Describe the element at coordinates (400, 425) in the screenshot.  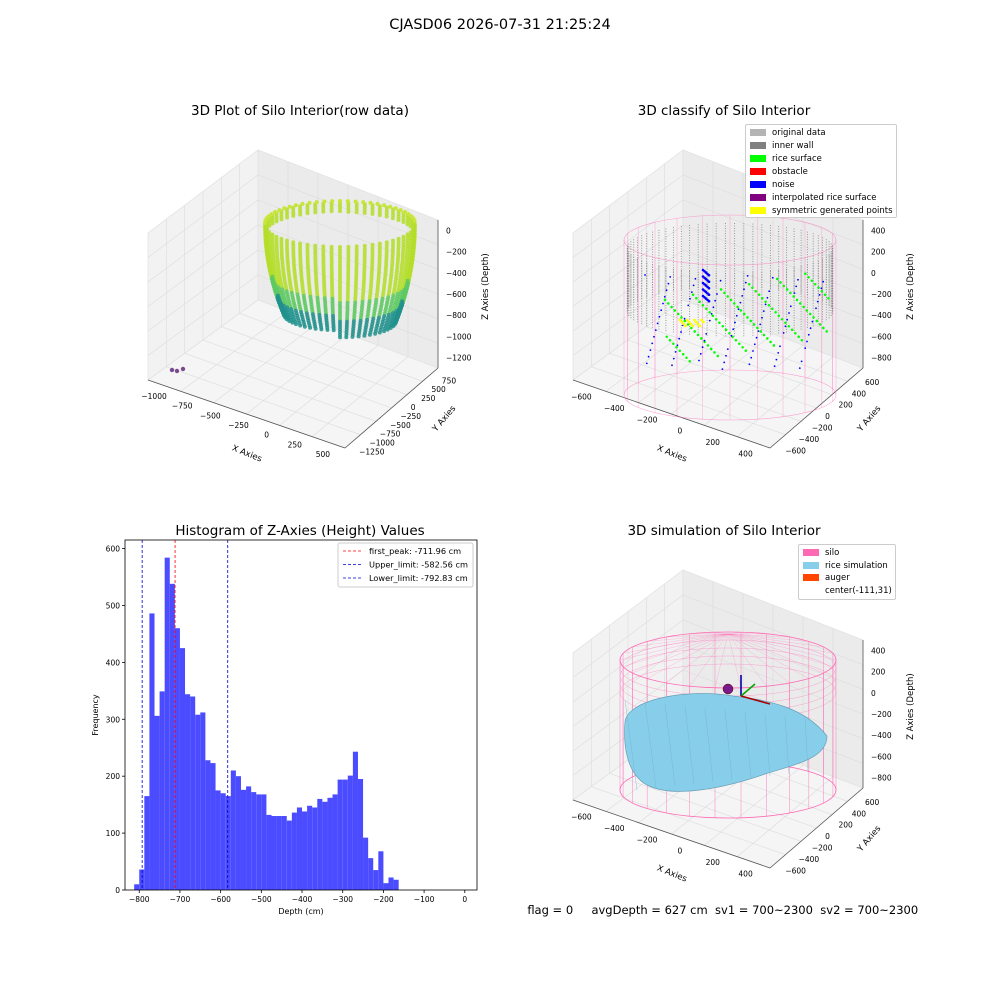
I see `tick-label: −500` at that location.